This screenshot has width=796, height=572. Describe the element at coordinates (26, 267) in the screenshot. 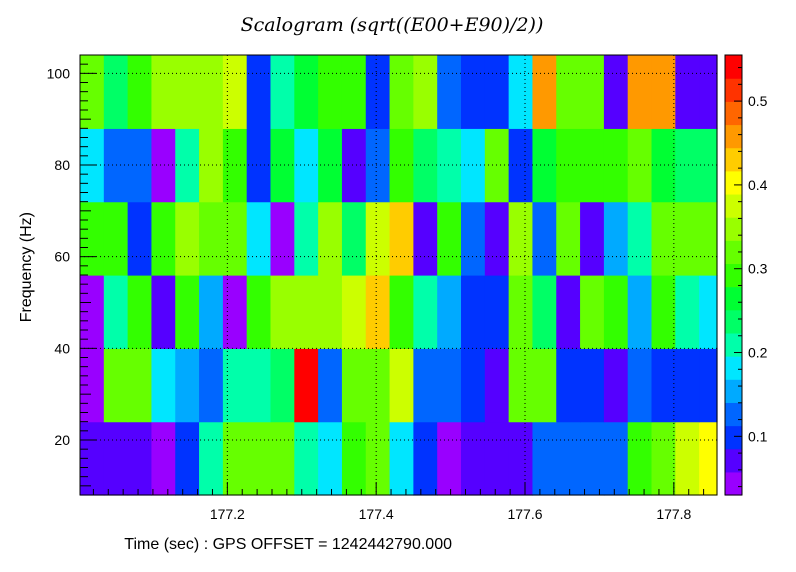

I see `y-axis-label: Frequency (Hz)` at that location.